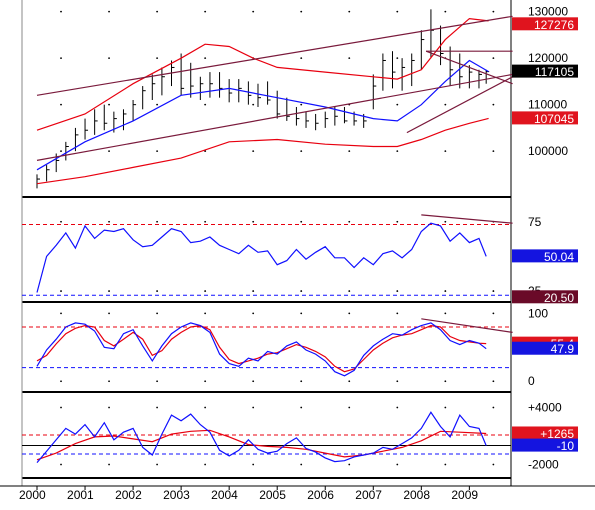 Image resolution: width=595 pixels, height=510 pixels. What do you see at coordinates (554, 25) in the screenshot?
I see `price-value-badge-label: 127276` at bounding box center [554, 25].